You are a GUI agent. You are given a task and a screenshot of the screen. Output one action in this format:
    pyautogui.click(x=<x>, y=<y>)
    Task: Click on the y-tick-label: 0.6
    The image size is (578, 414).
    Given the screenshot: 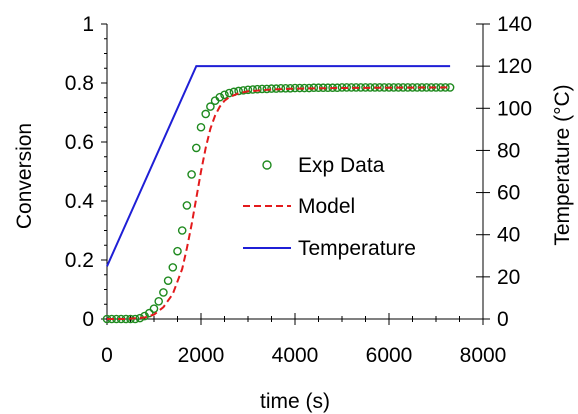 What is the action you would take?
    pyautogui.click(x=79, y=142)
    